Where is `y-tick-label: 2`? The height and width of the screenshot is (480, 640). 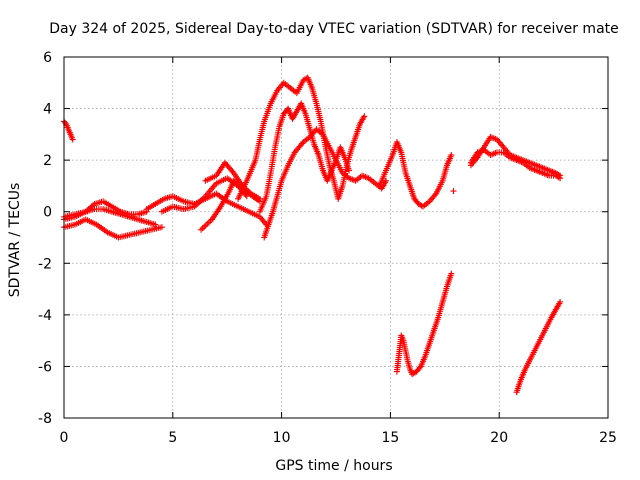
y-tick-label: 2 is located at coordinates (47, 161).